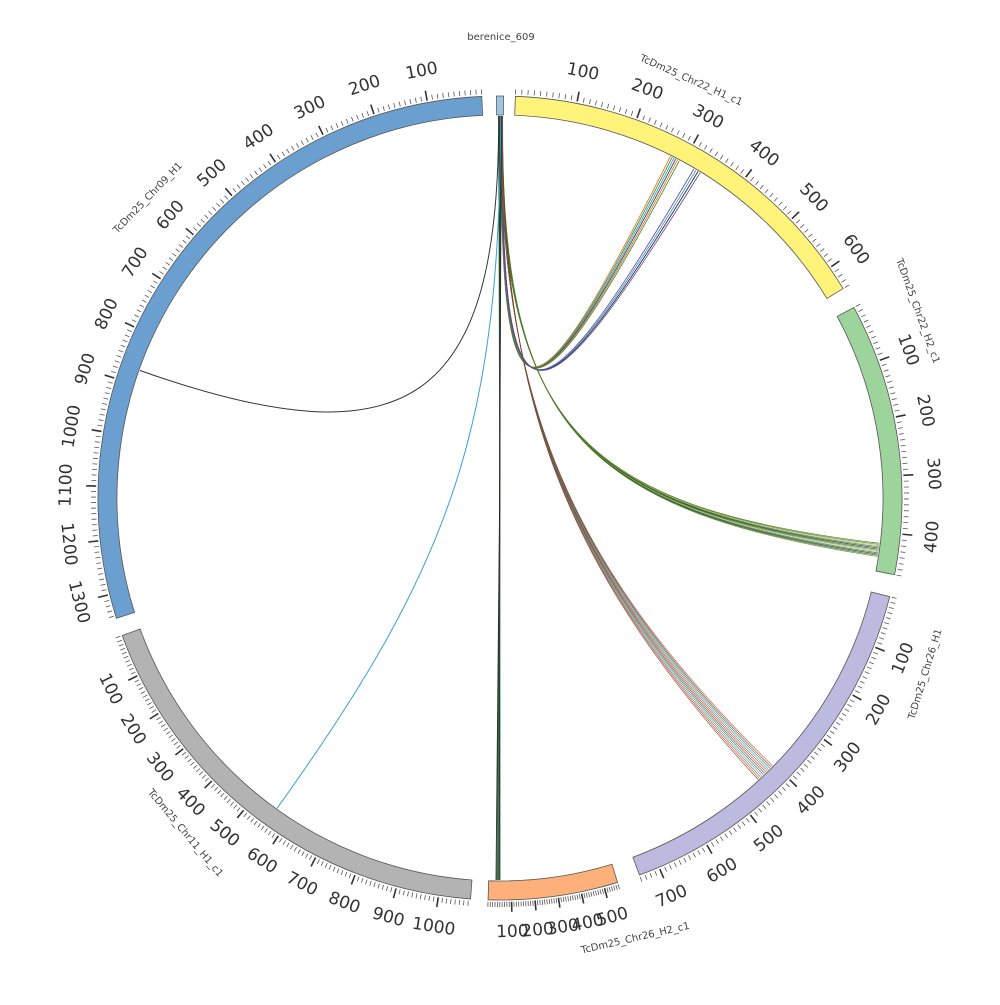 The width and height of the screenshot is (1000, 1005). I want to click on ideogram-tcdm25-chr22-h2-c1, so click(869, 440).